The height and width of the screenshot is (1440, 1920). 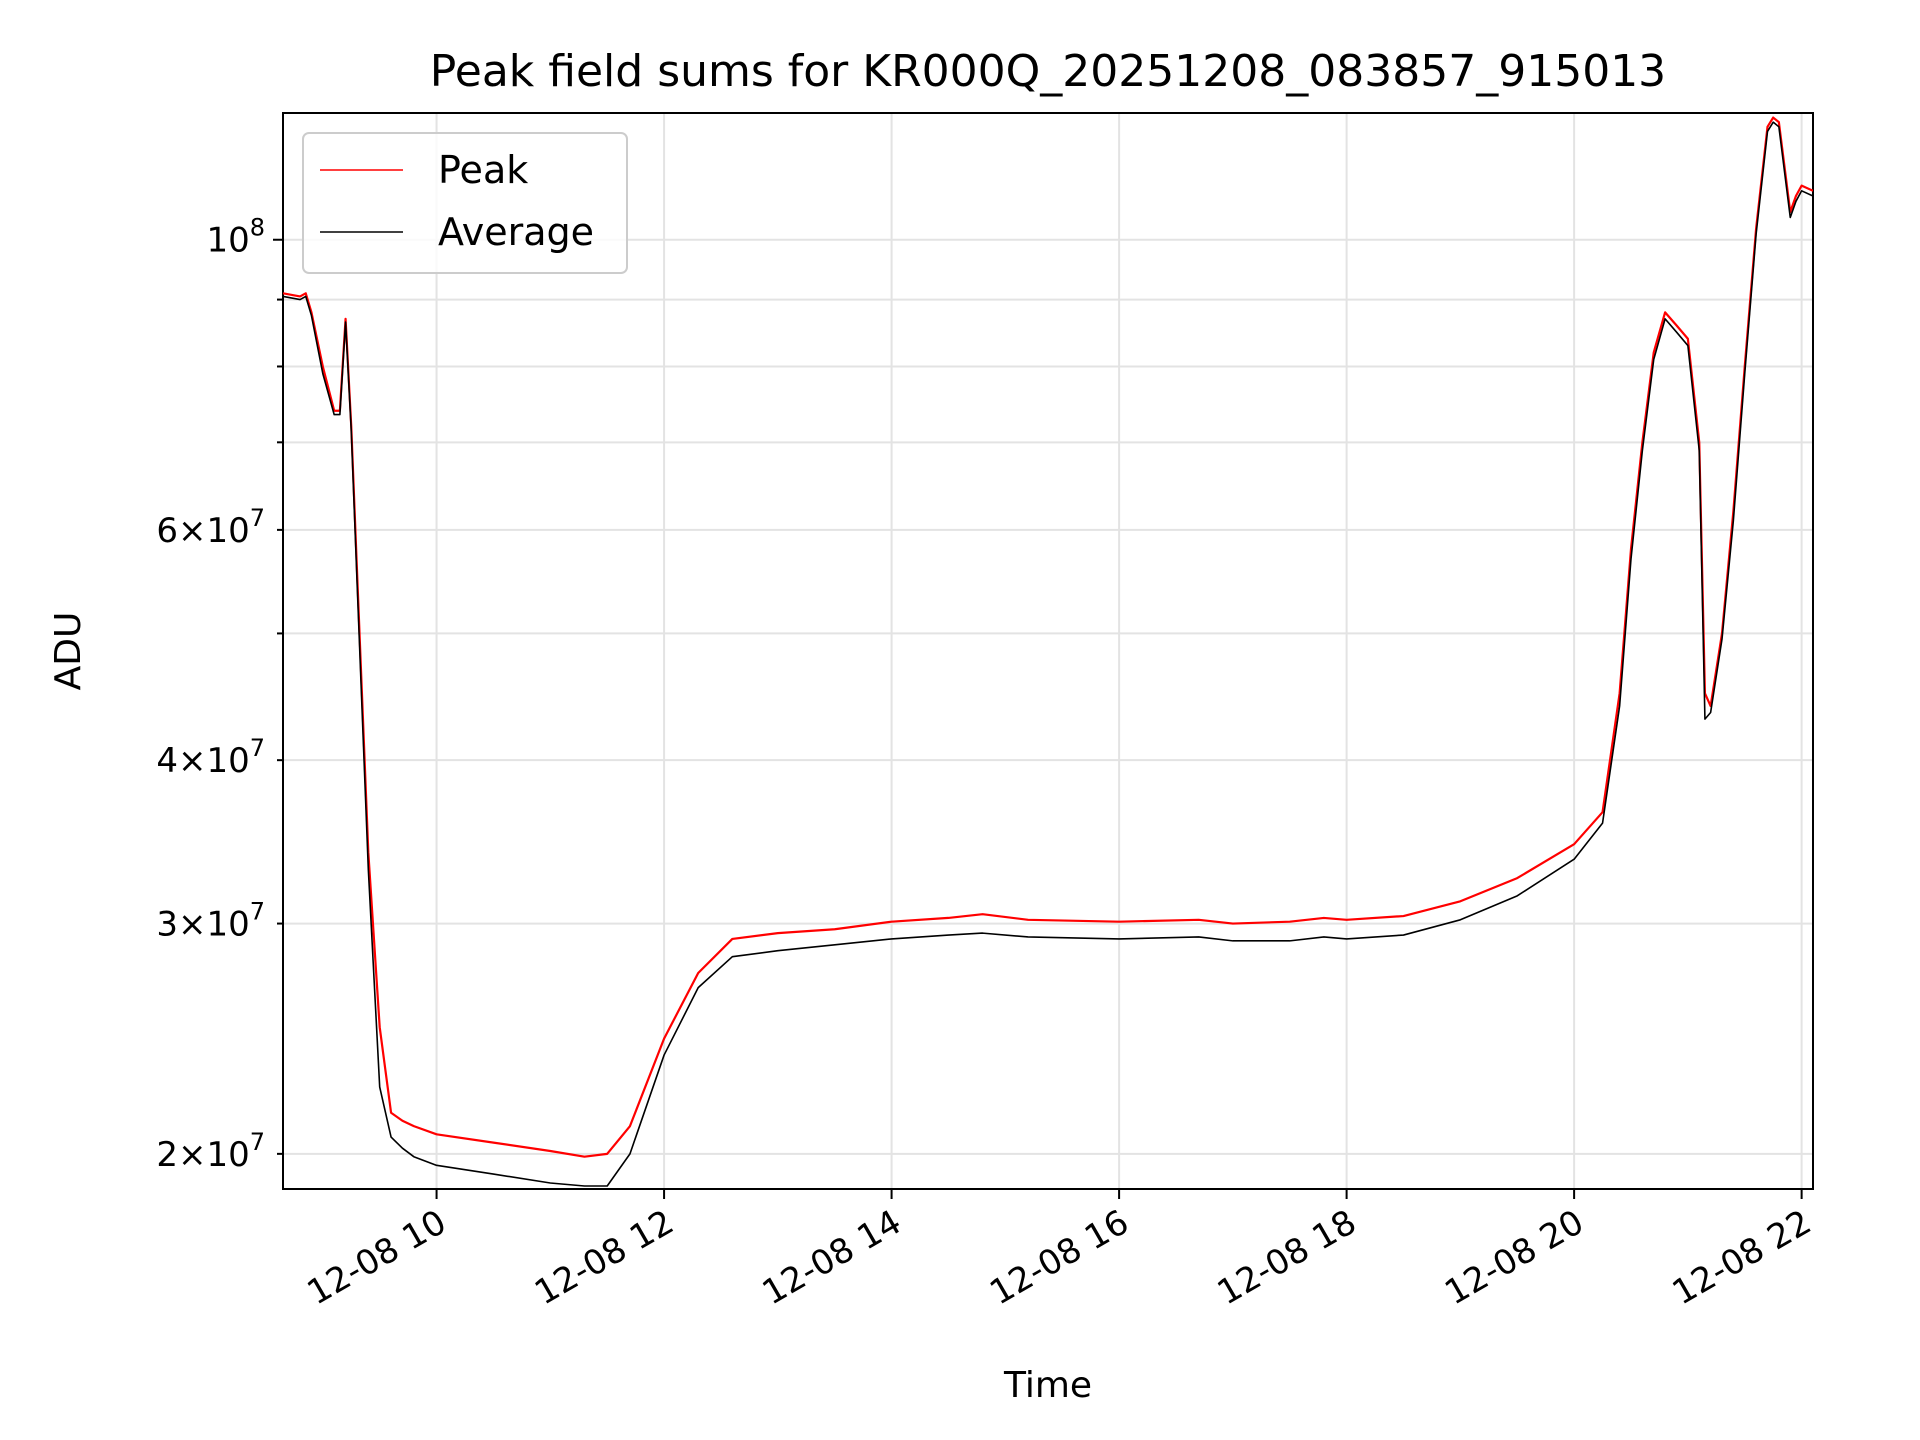 I want to click on y-tick-mantissa: 6, so click(x=167, y=531).